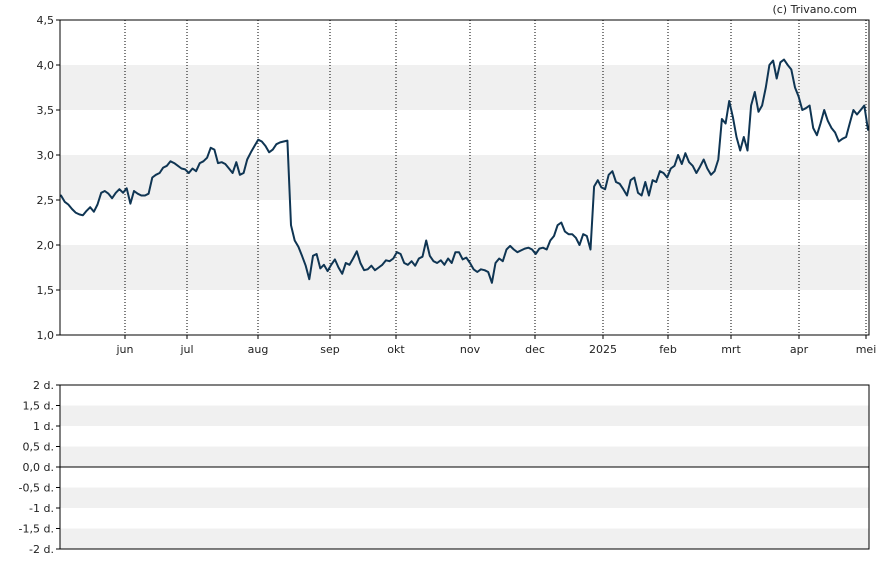 The height and width of the screenshot is (565, 888). What do you see at coordinates (258, 349) in the screenshot?
I see `x-tick-label: aug` at bounding box center [258, 349].